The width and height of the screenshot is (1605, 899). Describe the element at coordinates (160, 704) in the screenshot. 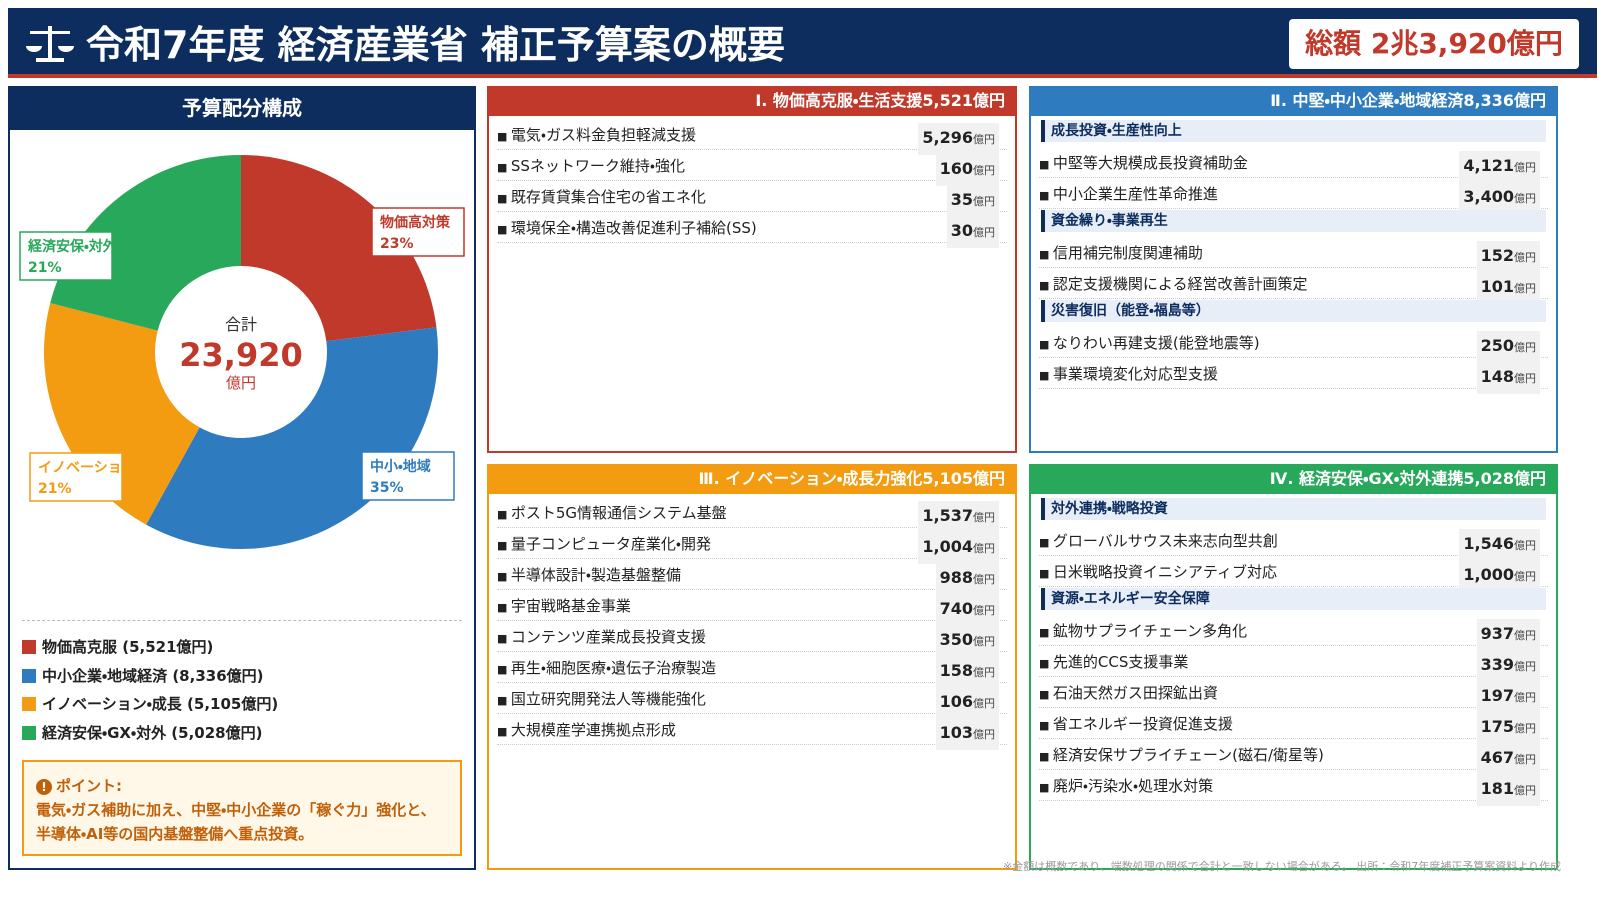

I see `legend-label: イノベーション・成長 (5,105億円)` at that location.